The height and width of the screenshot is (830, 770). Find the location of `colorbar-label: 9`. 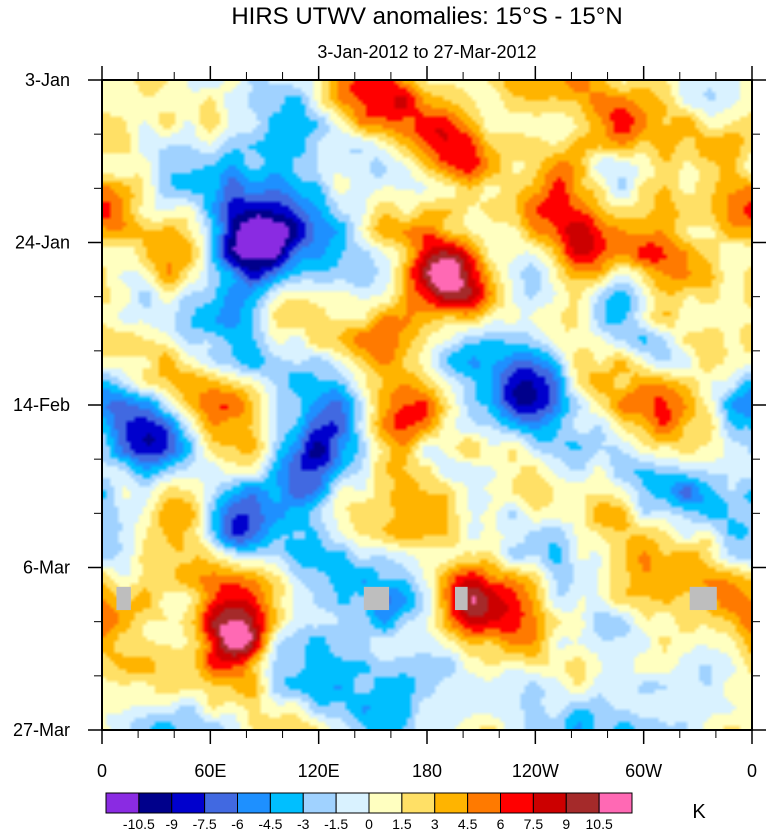

colorbar-label: 9 is located at coordinates (566, 823).